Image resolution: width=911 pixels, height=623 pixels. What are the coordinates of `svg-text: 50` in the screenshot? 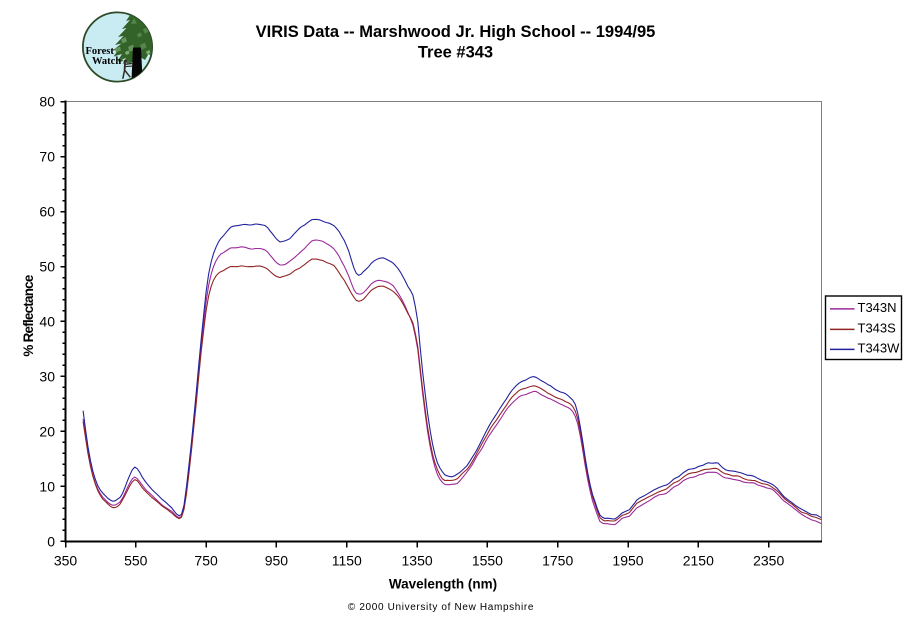 It's located at (47, 267).